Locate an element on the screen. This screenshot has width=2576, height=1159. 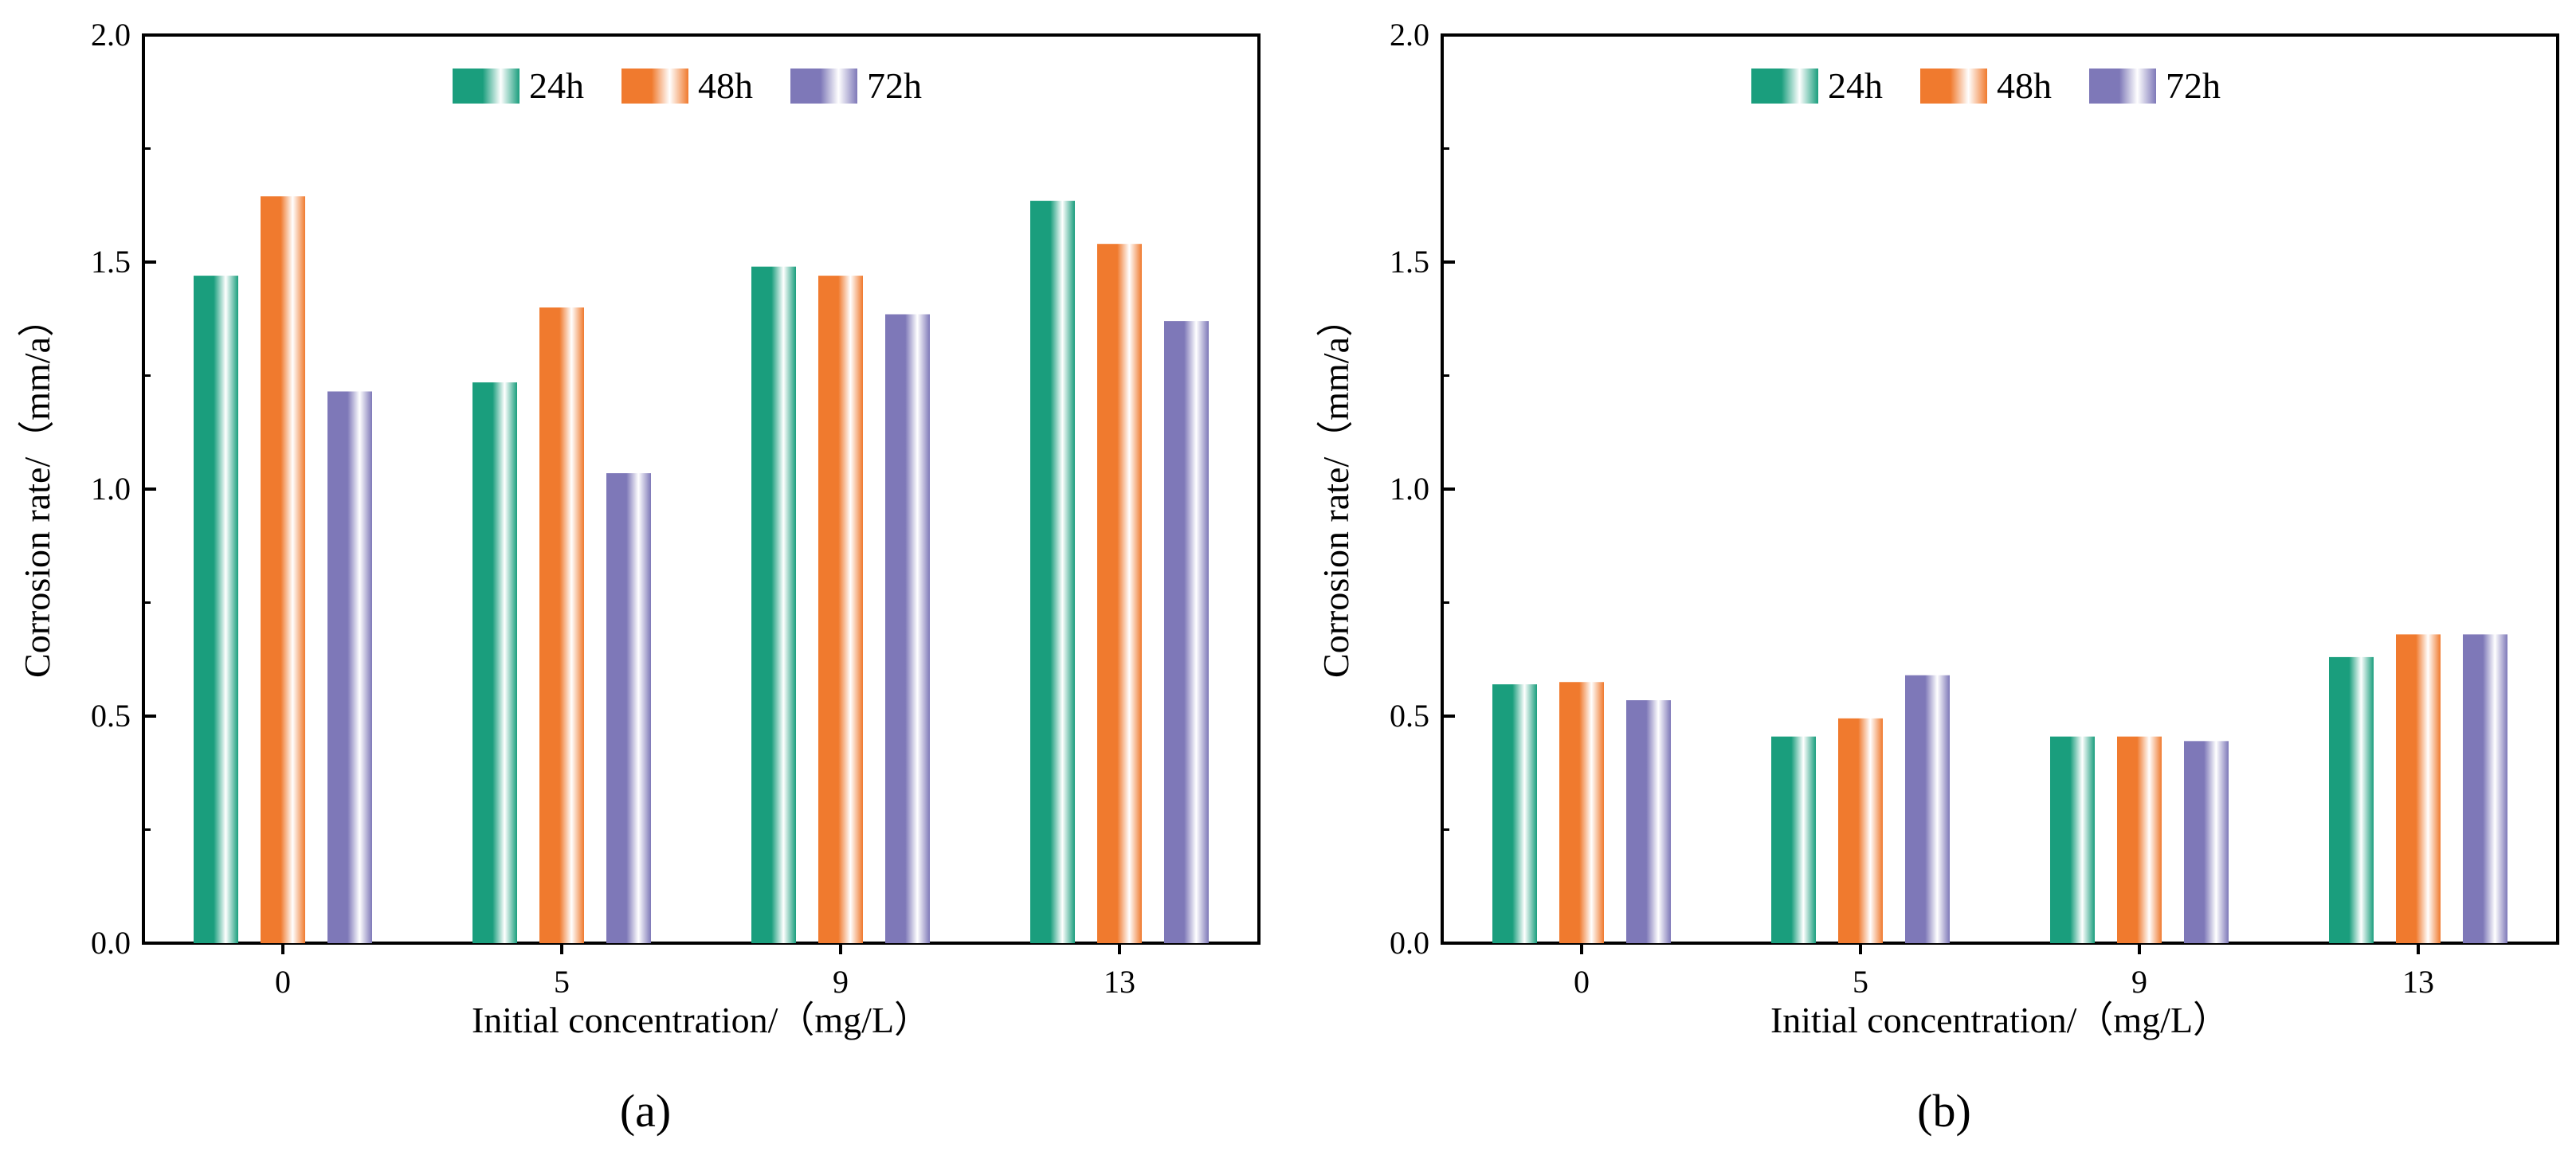
chart-b-ytick-label: 2.0 is located at coordinates (1409, 35).